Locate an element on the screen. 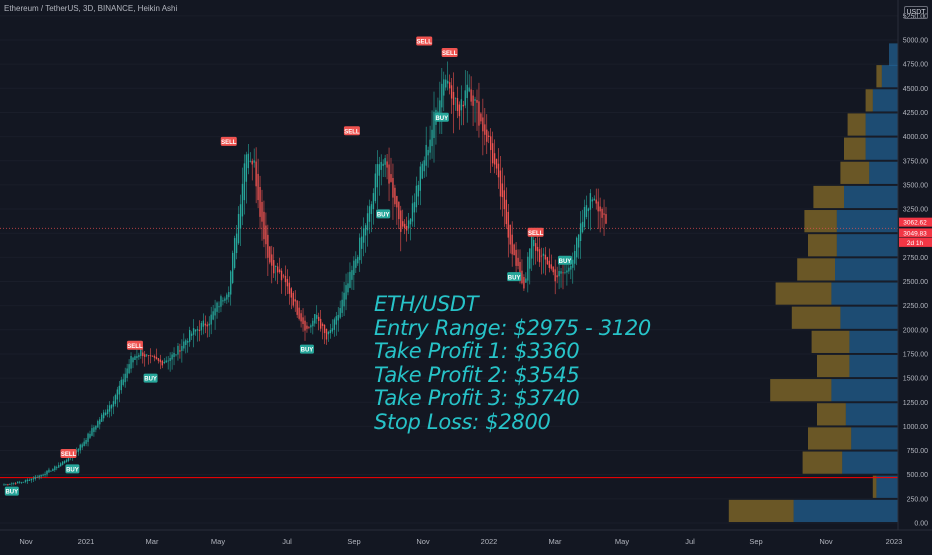 The width and height of the screenshot is (932, 555). x-tick-label: Jul is located at coordinates (287, 541).